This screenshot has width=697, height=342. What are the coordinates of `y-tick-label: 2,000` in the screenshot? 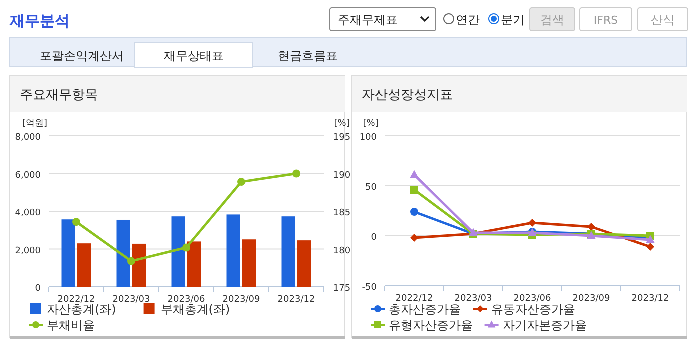 It's located at (28, 251).